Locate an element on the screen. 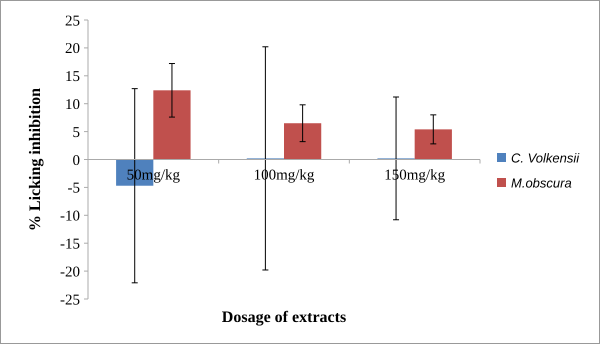 Image resolution: width=600 pixels, height=344 pixels. x-axis-title: Dosage of extracts is located at coordinates (284, 317).